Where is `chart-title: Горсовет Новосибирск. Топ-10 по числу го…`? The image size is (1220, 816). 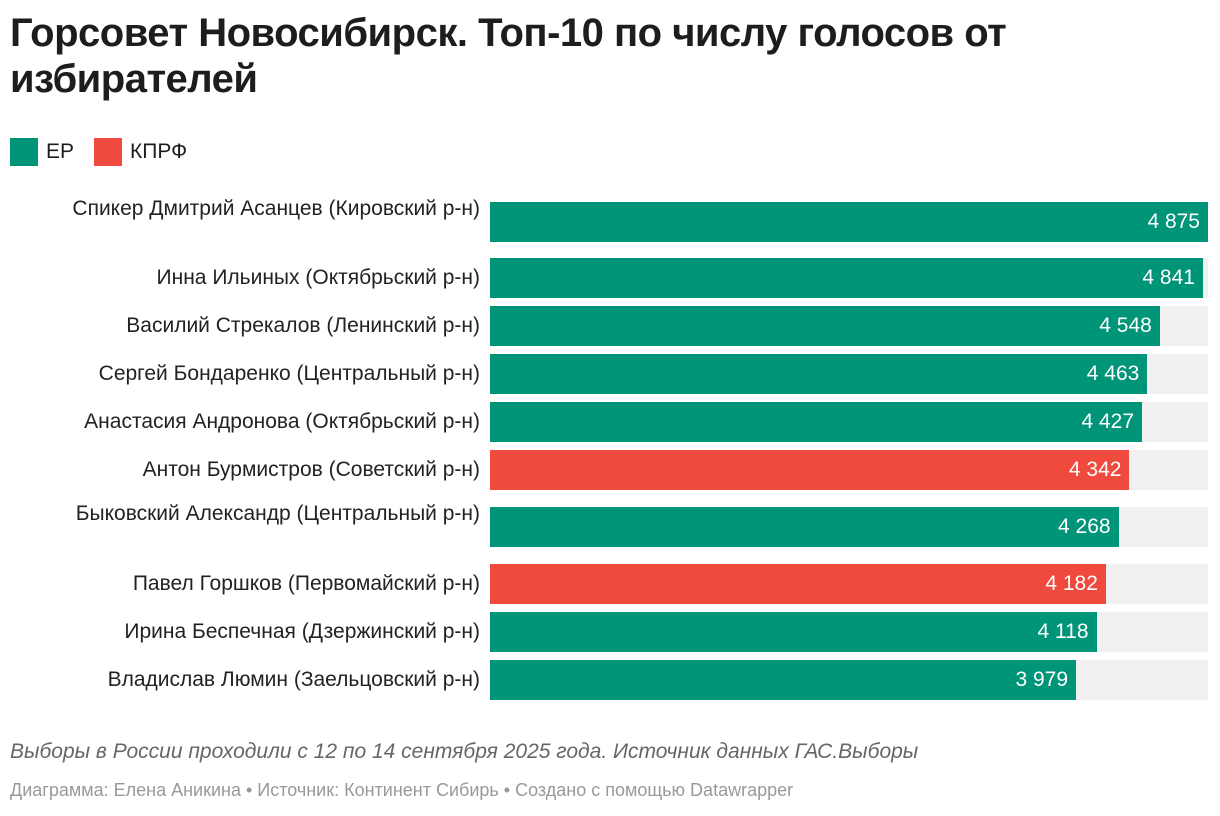
chart-title: Горсовет Новосибирск. Топ-10 по числу го… is located at coordinates (508, 56).